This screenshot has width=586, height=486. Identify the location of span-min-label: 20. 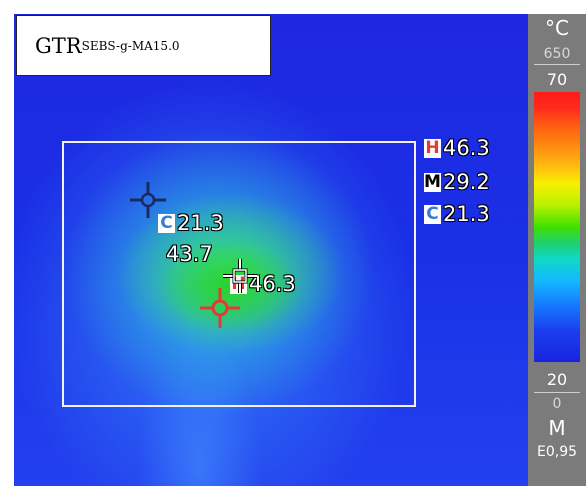
(557, 379).